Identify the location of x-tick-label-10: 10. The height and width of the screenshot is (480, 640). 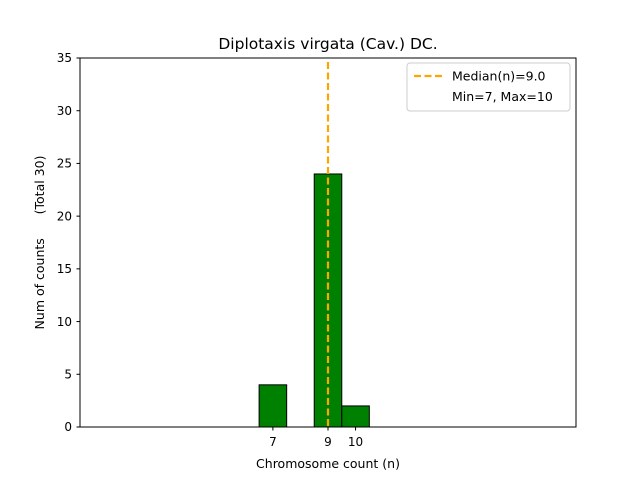
(355, 442).